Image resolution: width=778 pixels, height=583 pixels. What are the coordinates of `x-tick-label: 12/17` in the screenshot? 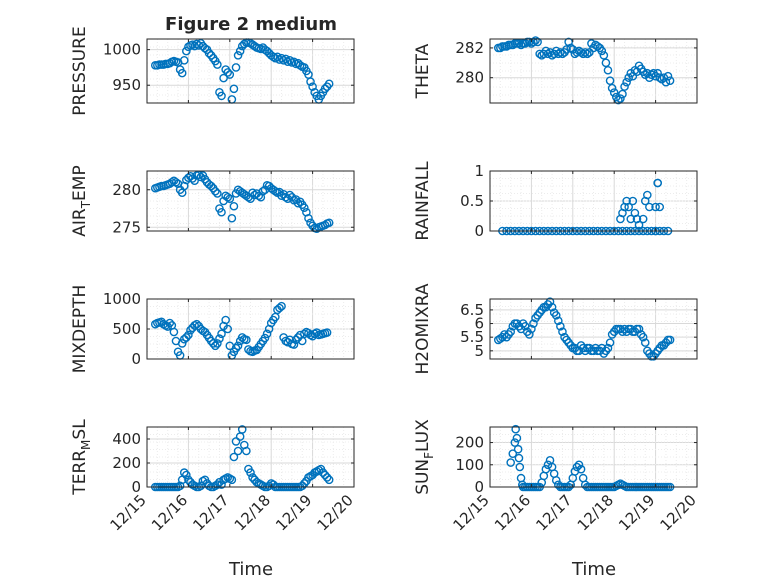 It's located at (210, 512).